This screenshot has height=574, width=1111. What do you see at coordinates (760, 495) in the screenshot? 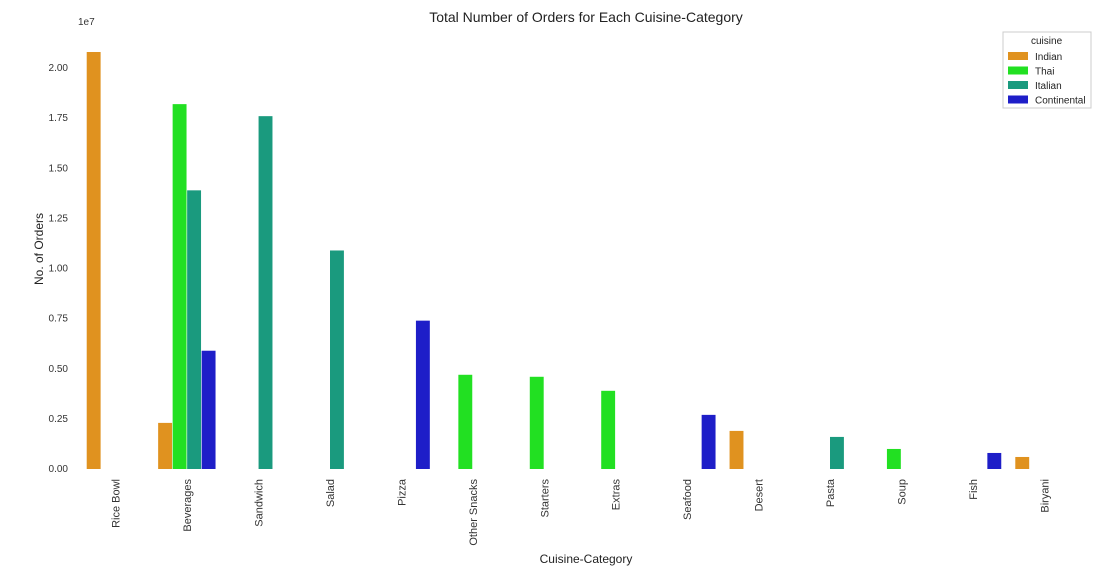
I see `x-tick-label: Desert` at bounding box center [760, 495].